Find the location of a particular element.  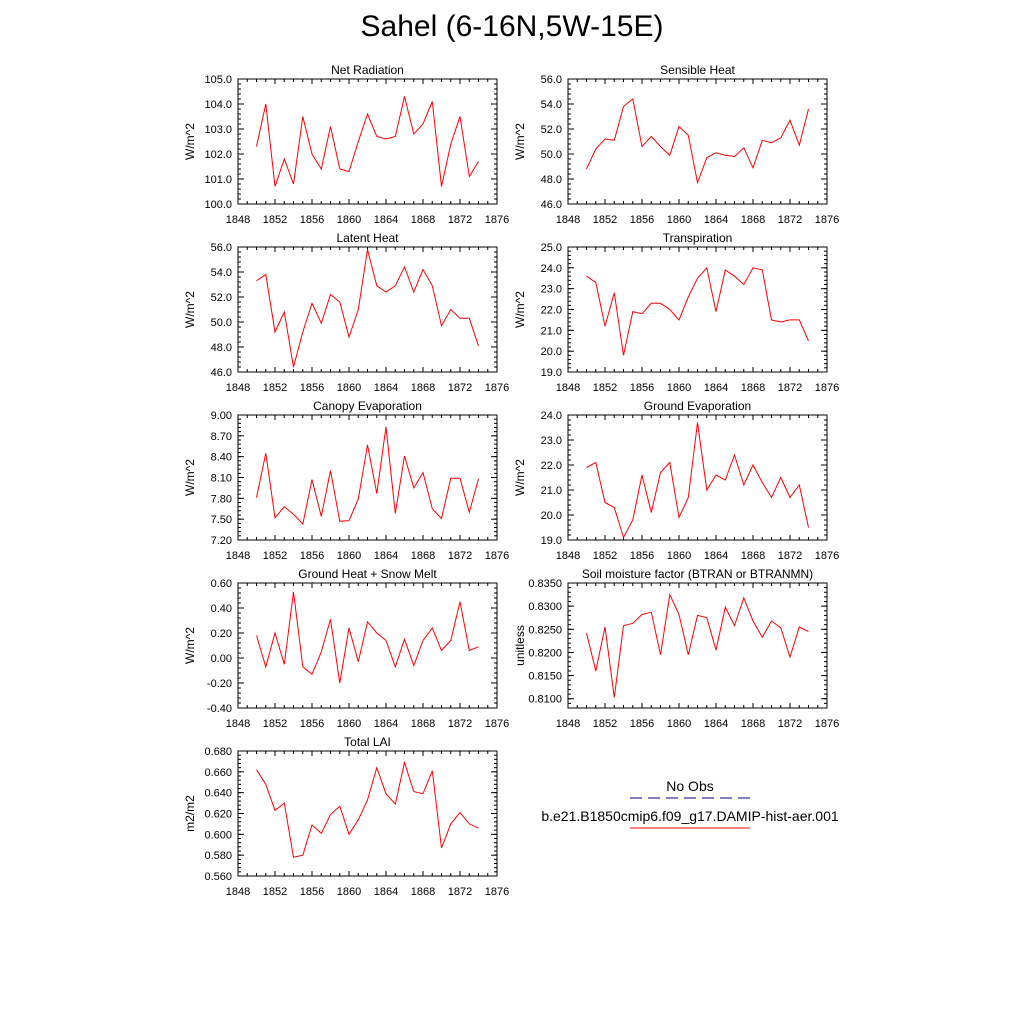

panel-3-ytick-label: 21.0 is located at coordinates (551, 331).